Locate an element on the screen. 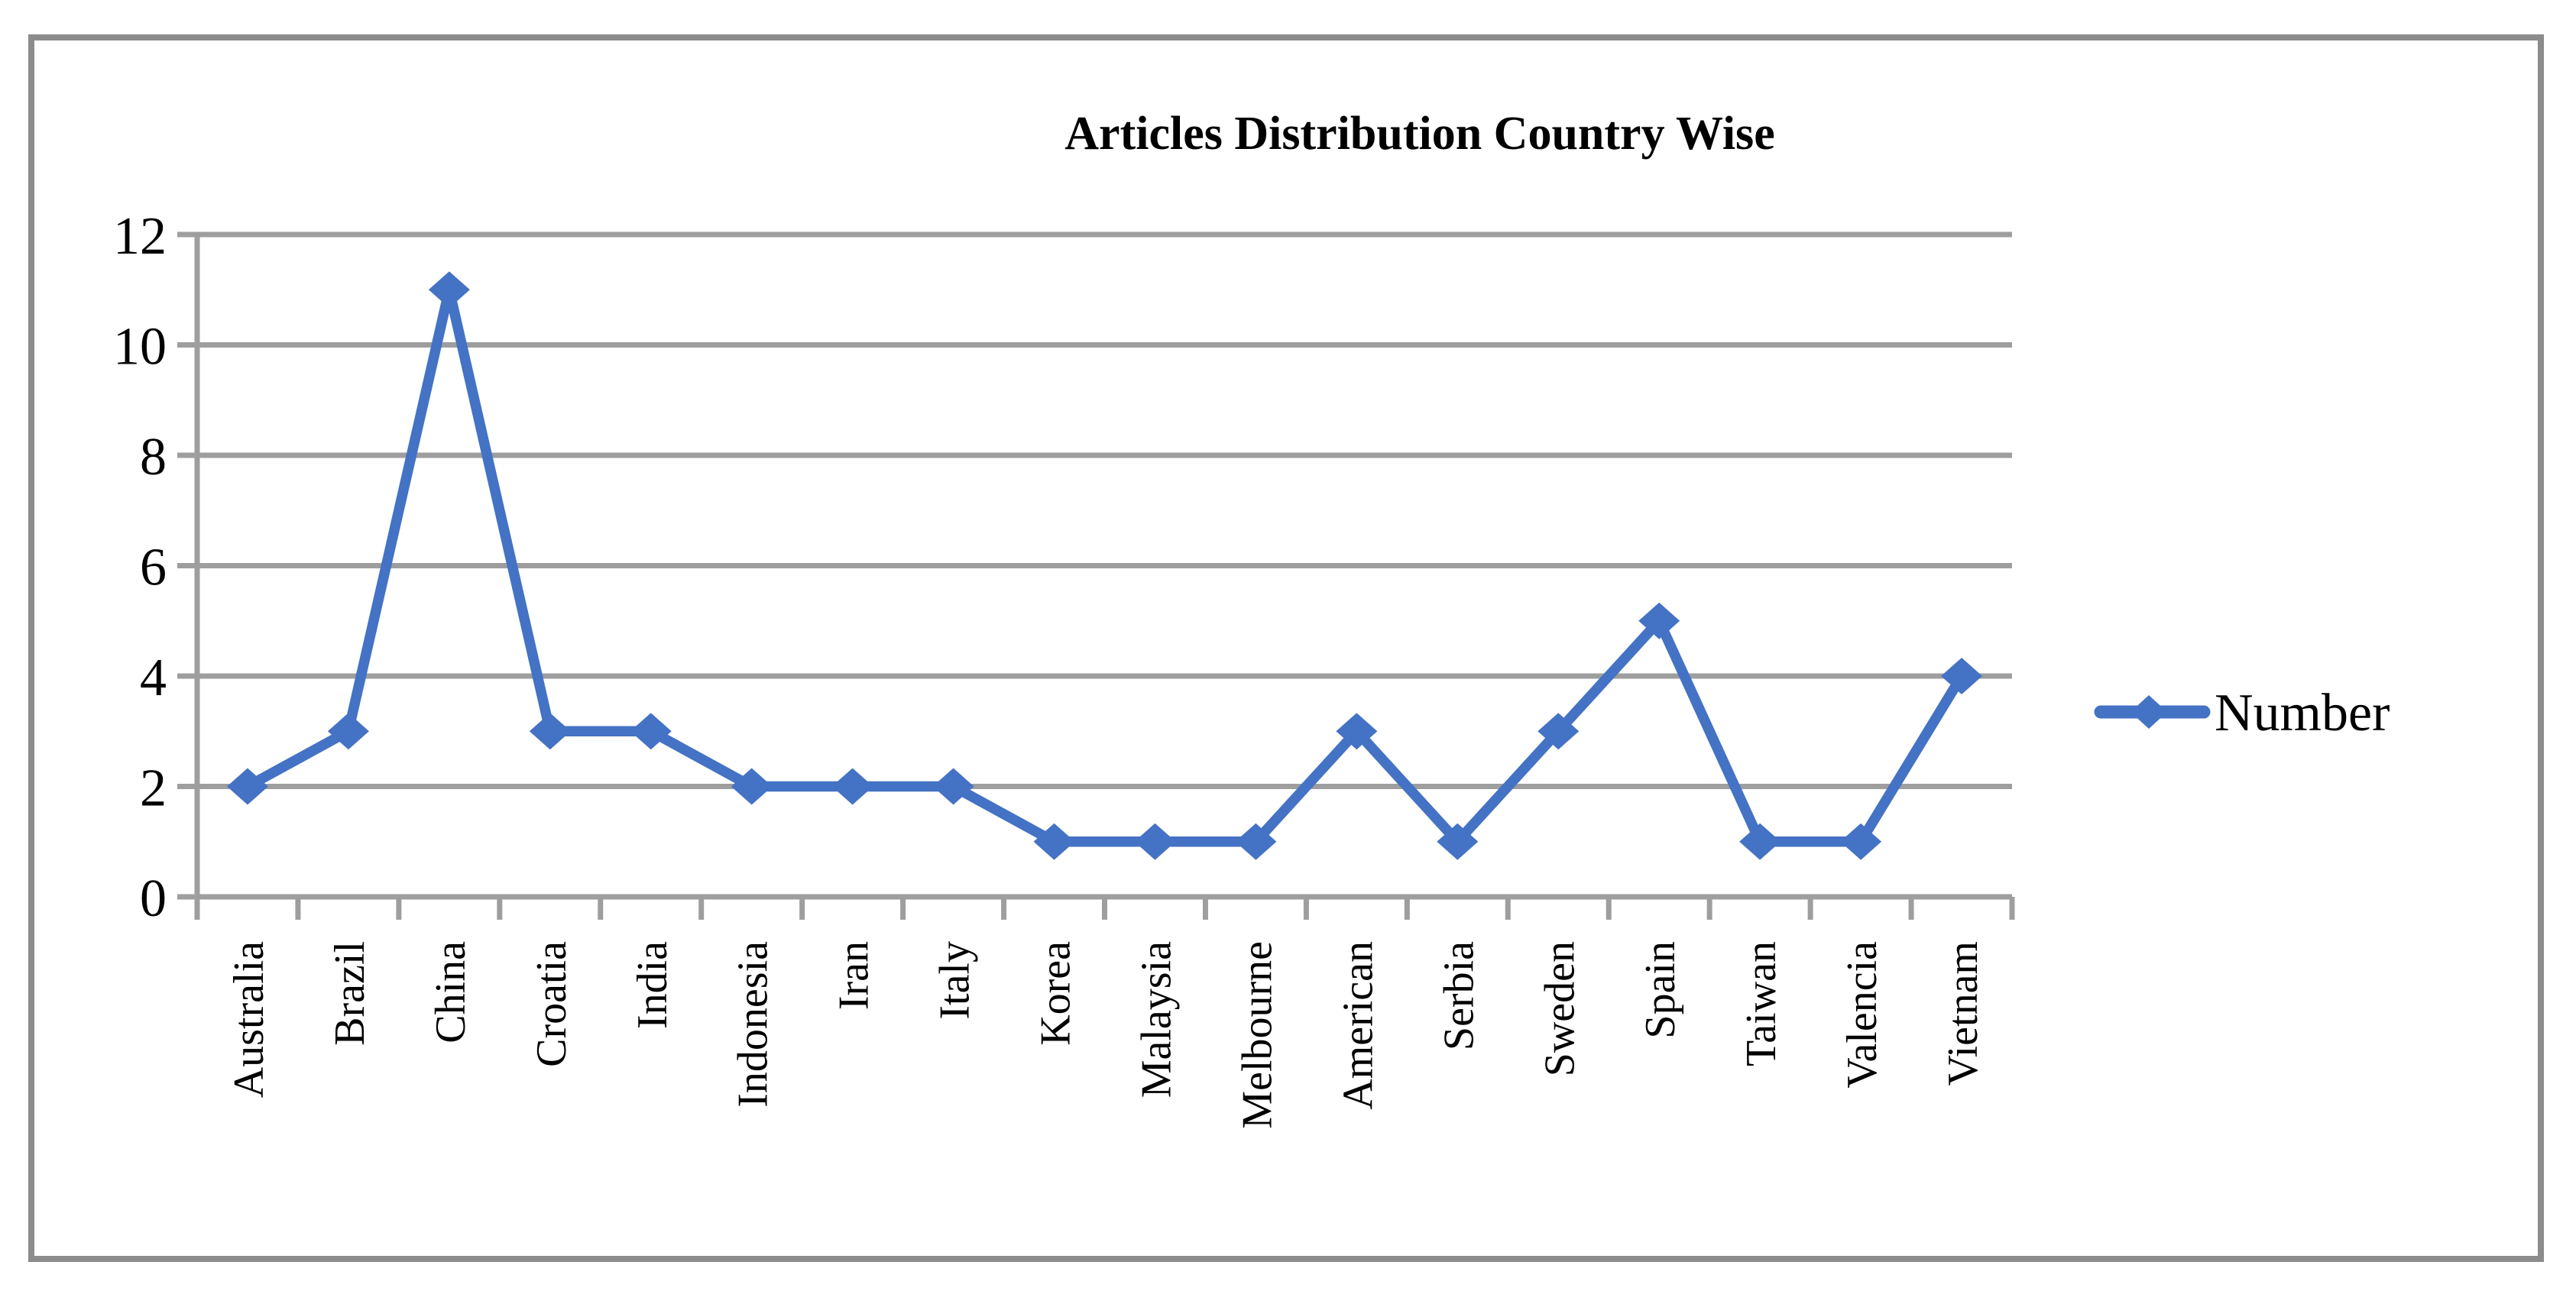 The width and height of the screenshot is (2576, 1291). x-axis-label-sweden: Sweden is located at coordinates (1560, 1008).